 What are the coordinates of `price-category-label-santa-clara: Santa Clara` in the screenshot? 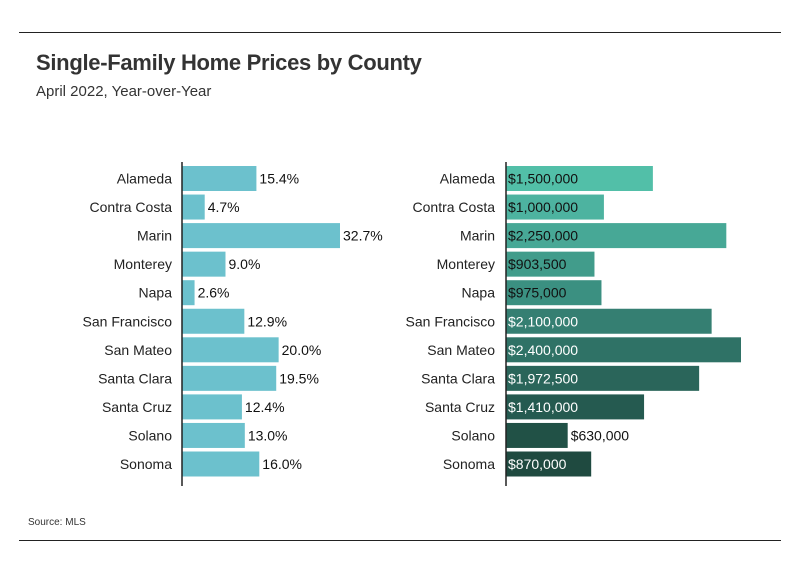 It's located at (458, 378).